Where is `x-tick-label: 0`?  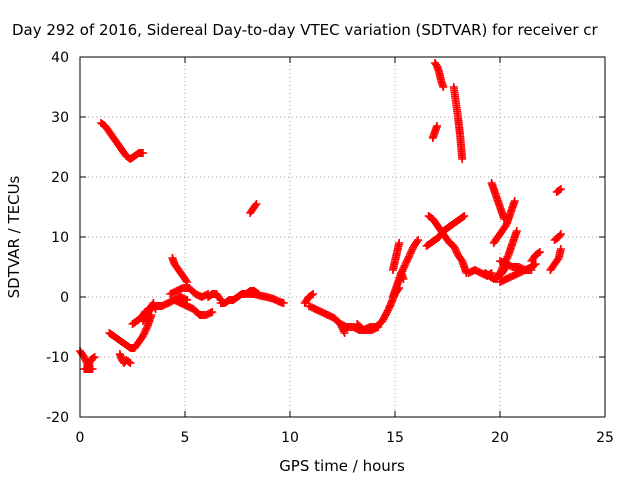 x-tick-label: 0 is located at coordinates (80, 438).